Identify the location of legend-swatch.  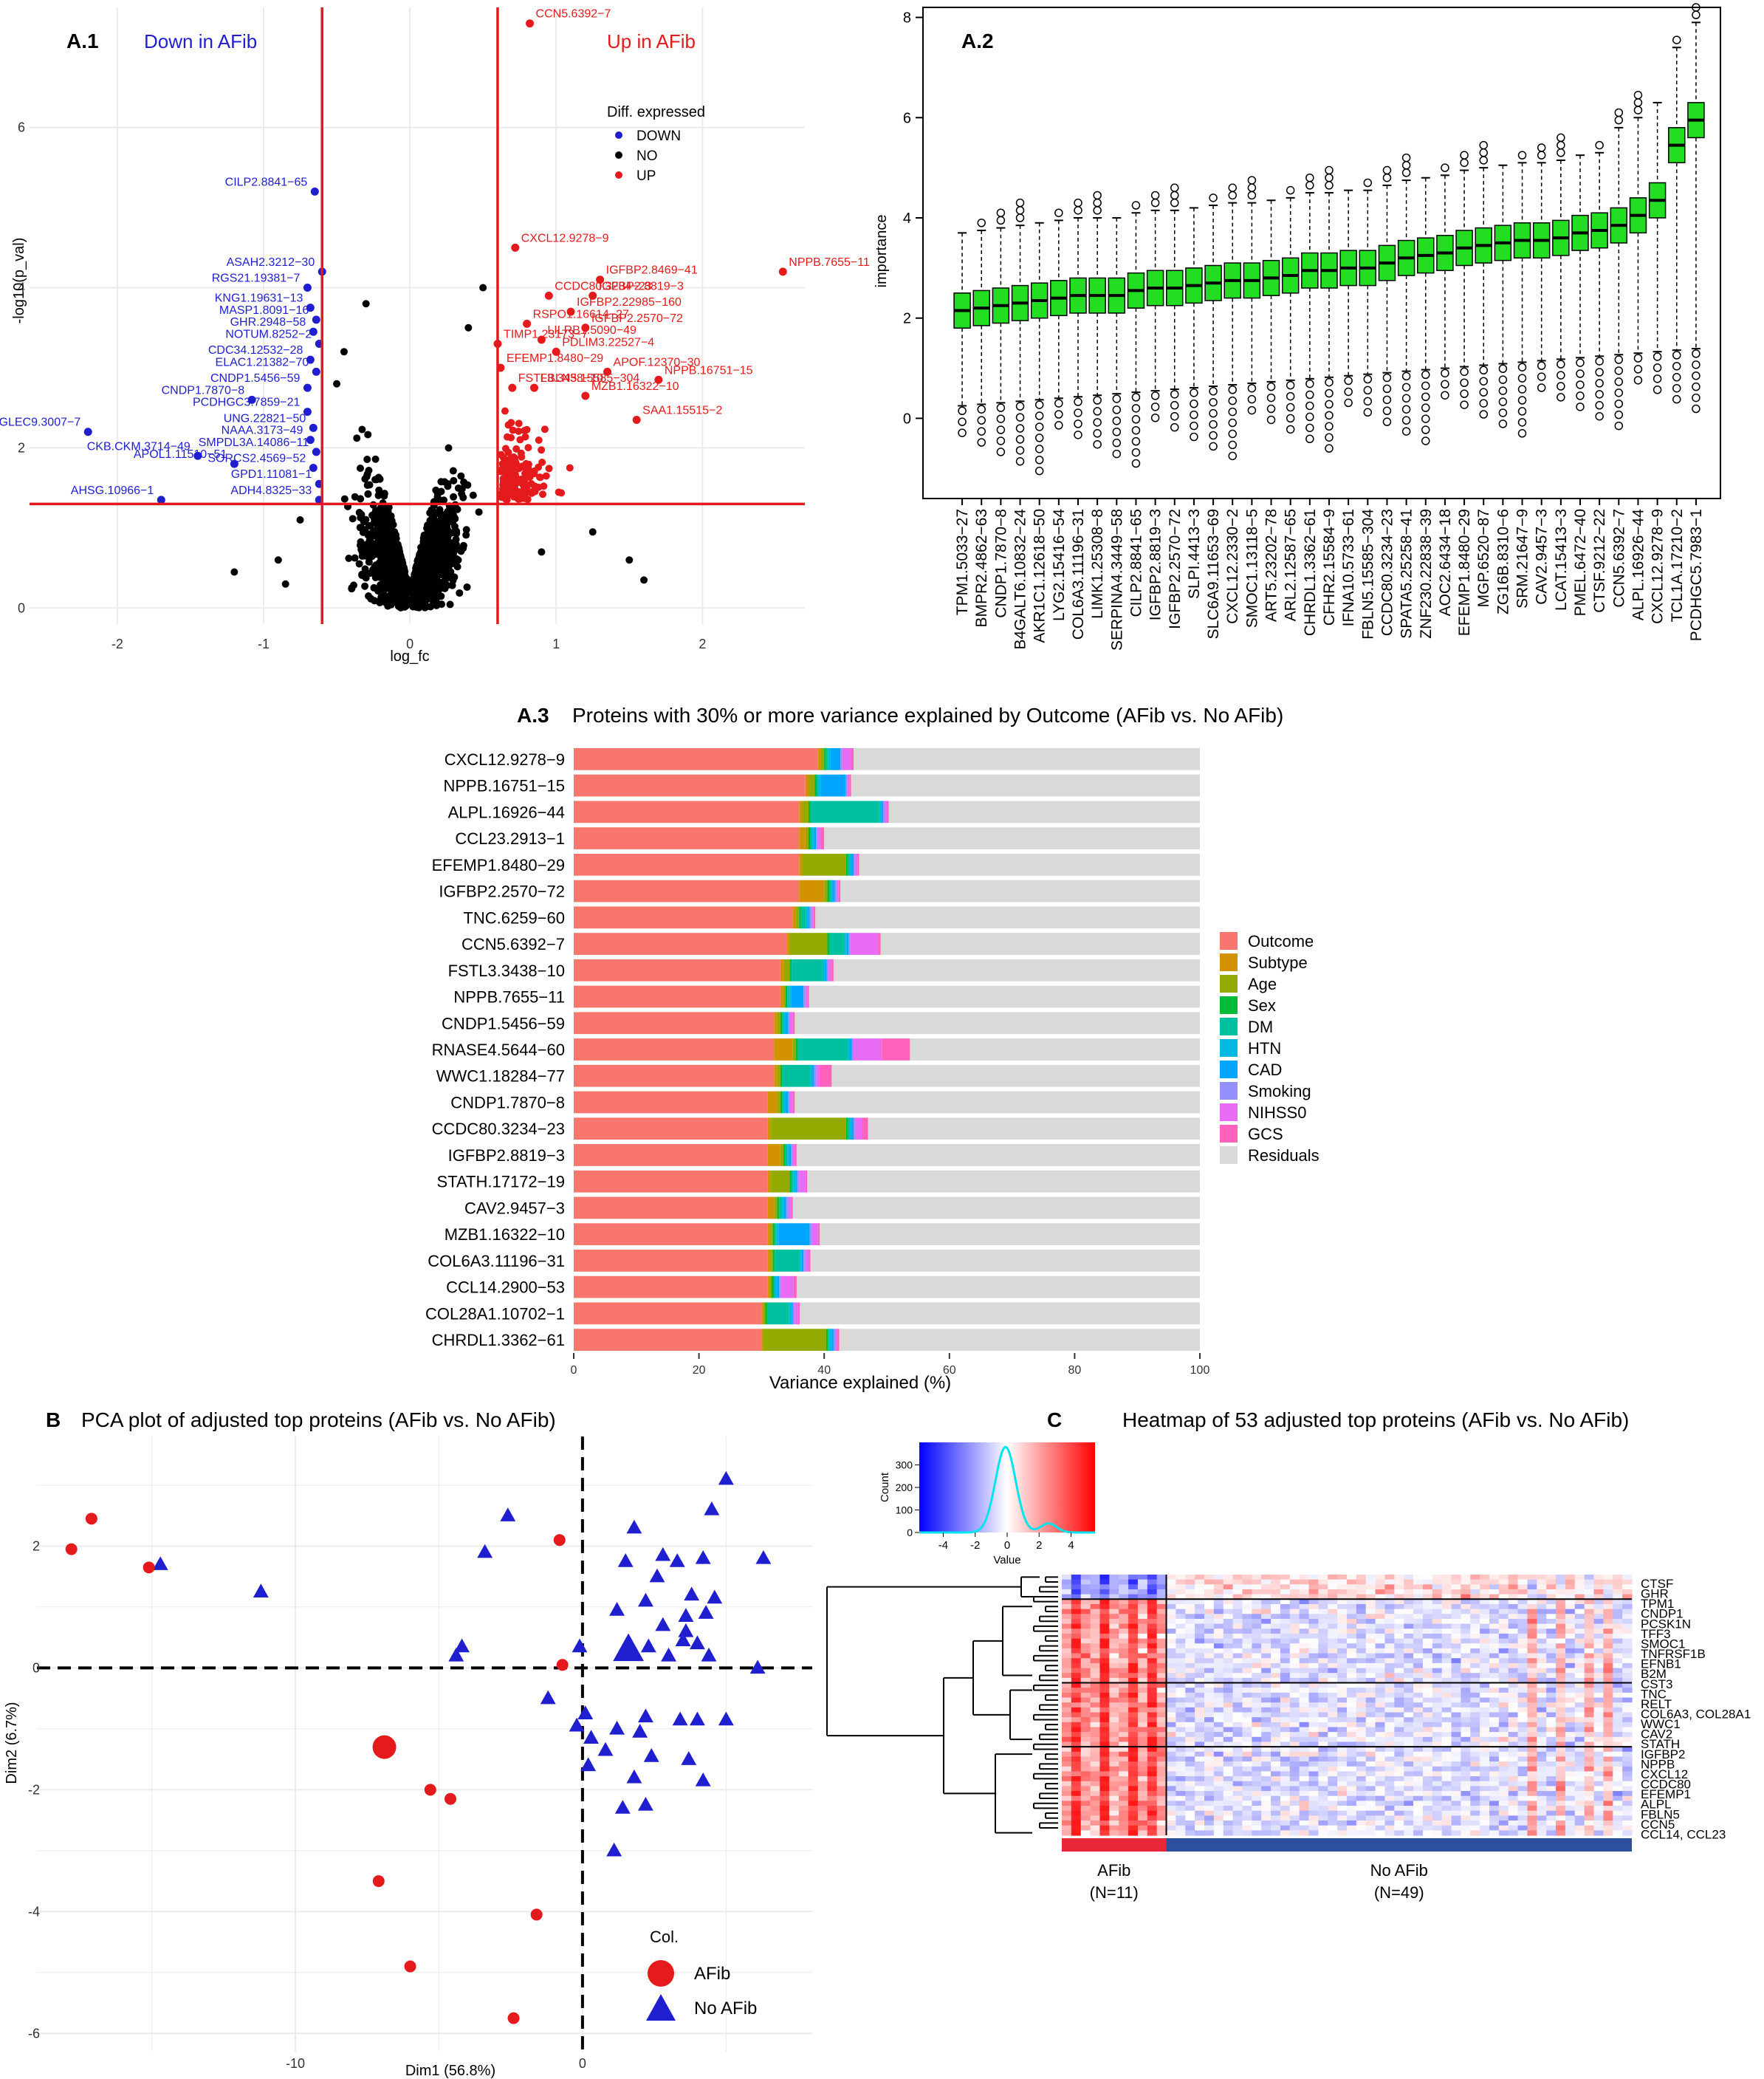
(1229, 941).